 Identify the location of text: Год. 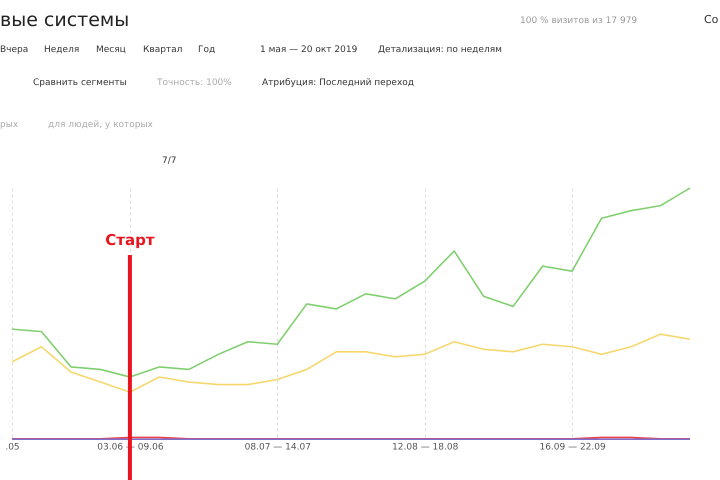
(207, 50).